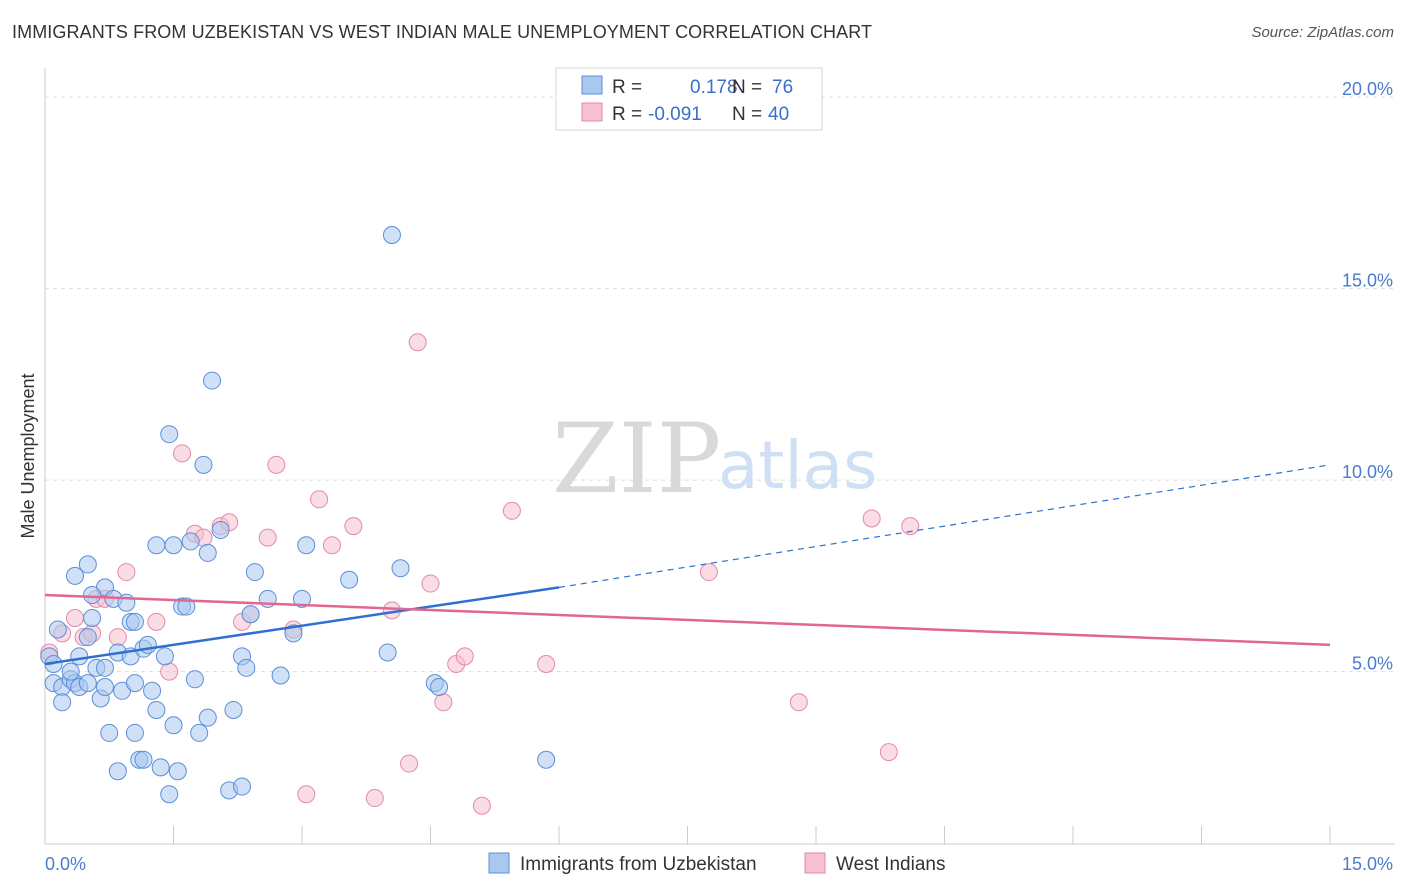 This screenshot has height=892, width=1406. I want to click on y-tick-labels: 5.0% 10.0% 15.0% 20.0%, so click(1367, 376).